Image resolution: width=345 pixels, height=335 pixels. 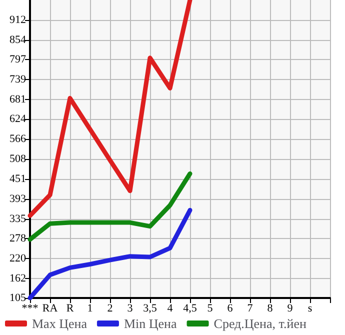 I want to click on x-tick-label: s, so click(x=310, y=308).